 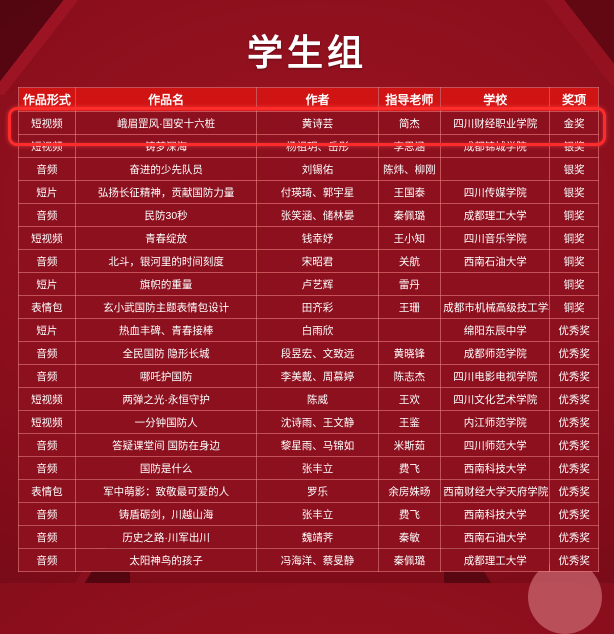 I want to click on cell-author: 沈诗雨、王文静, so click(x=317, y=422).